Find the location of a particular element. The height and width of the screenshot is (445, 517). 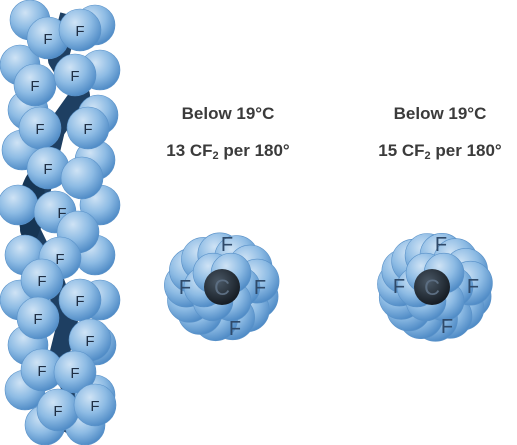

fluorine-atom-back is located at coordinates (19, 205).